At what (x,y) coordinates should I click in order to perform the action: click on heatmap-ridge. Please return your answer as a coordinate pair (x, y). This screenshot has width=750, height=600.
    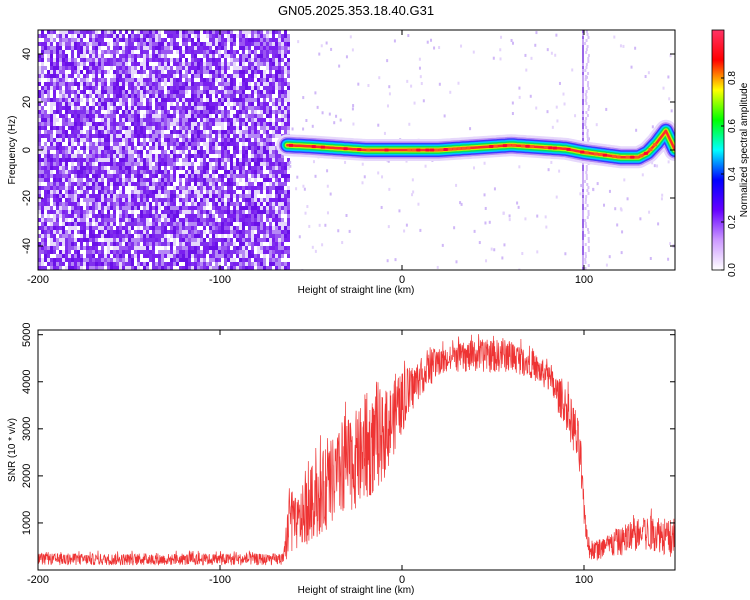
    Looking at the image, I should click on (475, 144).